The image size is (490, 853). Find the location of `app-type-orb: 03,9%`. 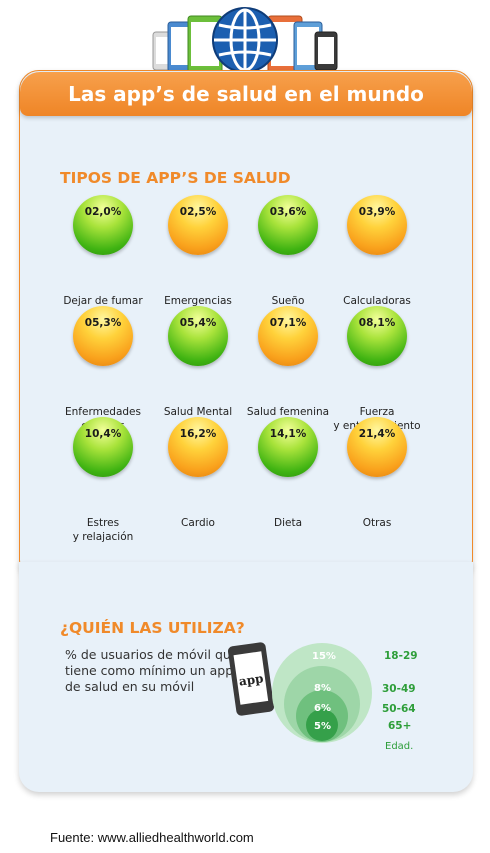

app-type-orb: 03,9% is located at coordinates (377, 225).